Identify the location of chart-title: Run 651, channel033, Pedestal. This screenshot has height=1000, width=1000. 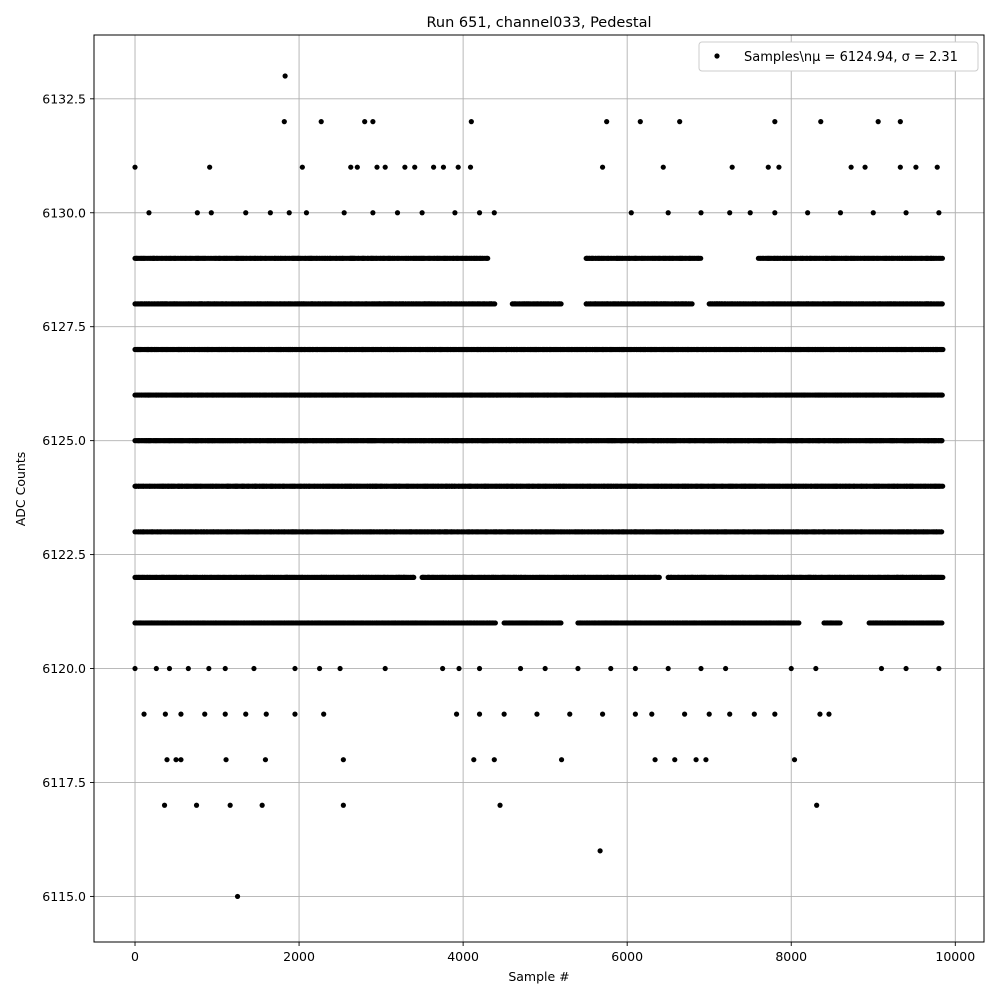
(538, 23).